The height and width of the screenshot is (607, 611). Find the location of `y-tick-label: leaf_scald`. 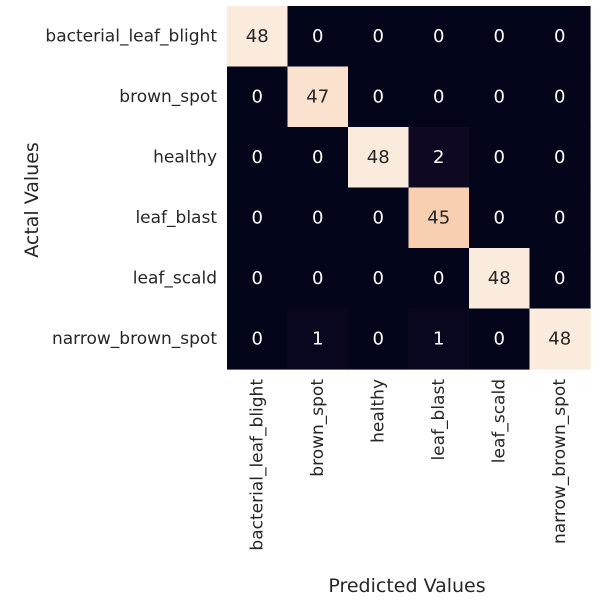

y-tick-label: leaf_scald is located at coordinates (175, 278).